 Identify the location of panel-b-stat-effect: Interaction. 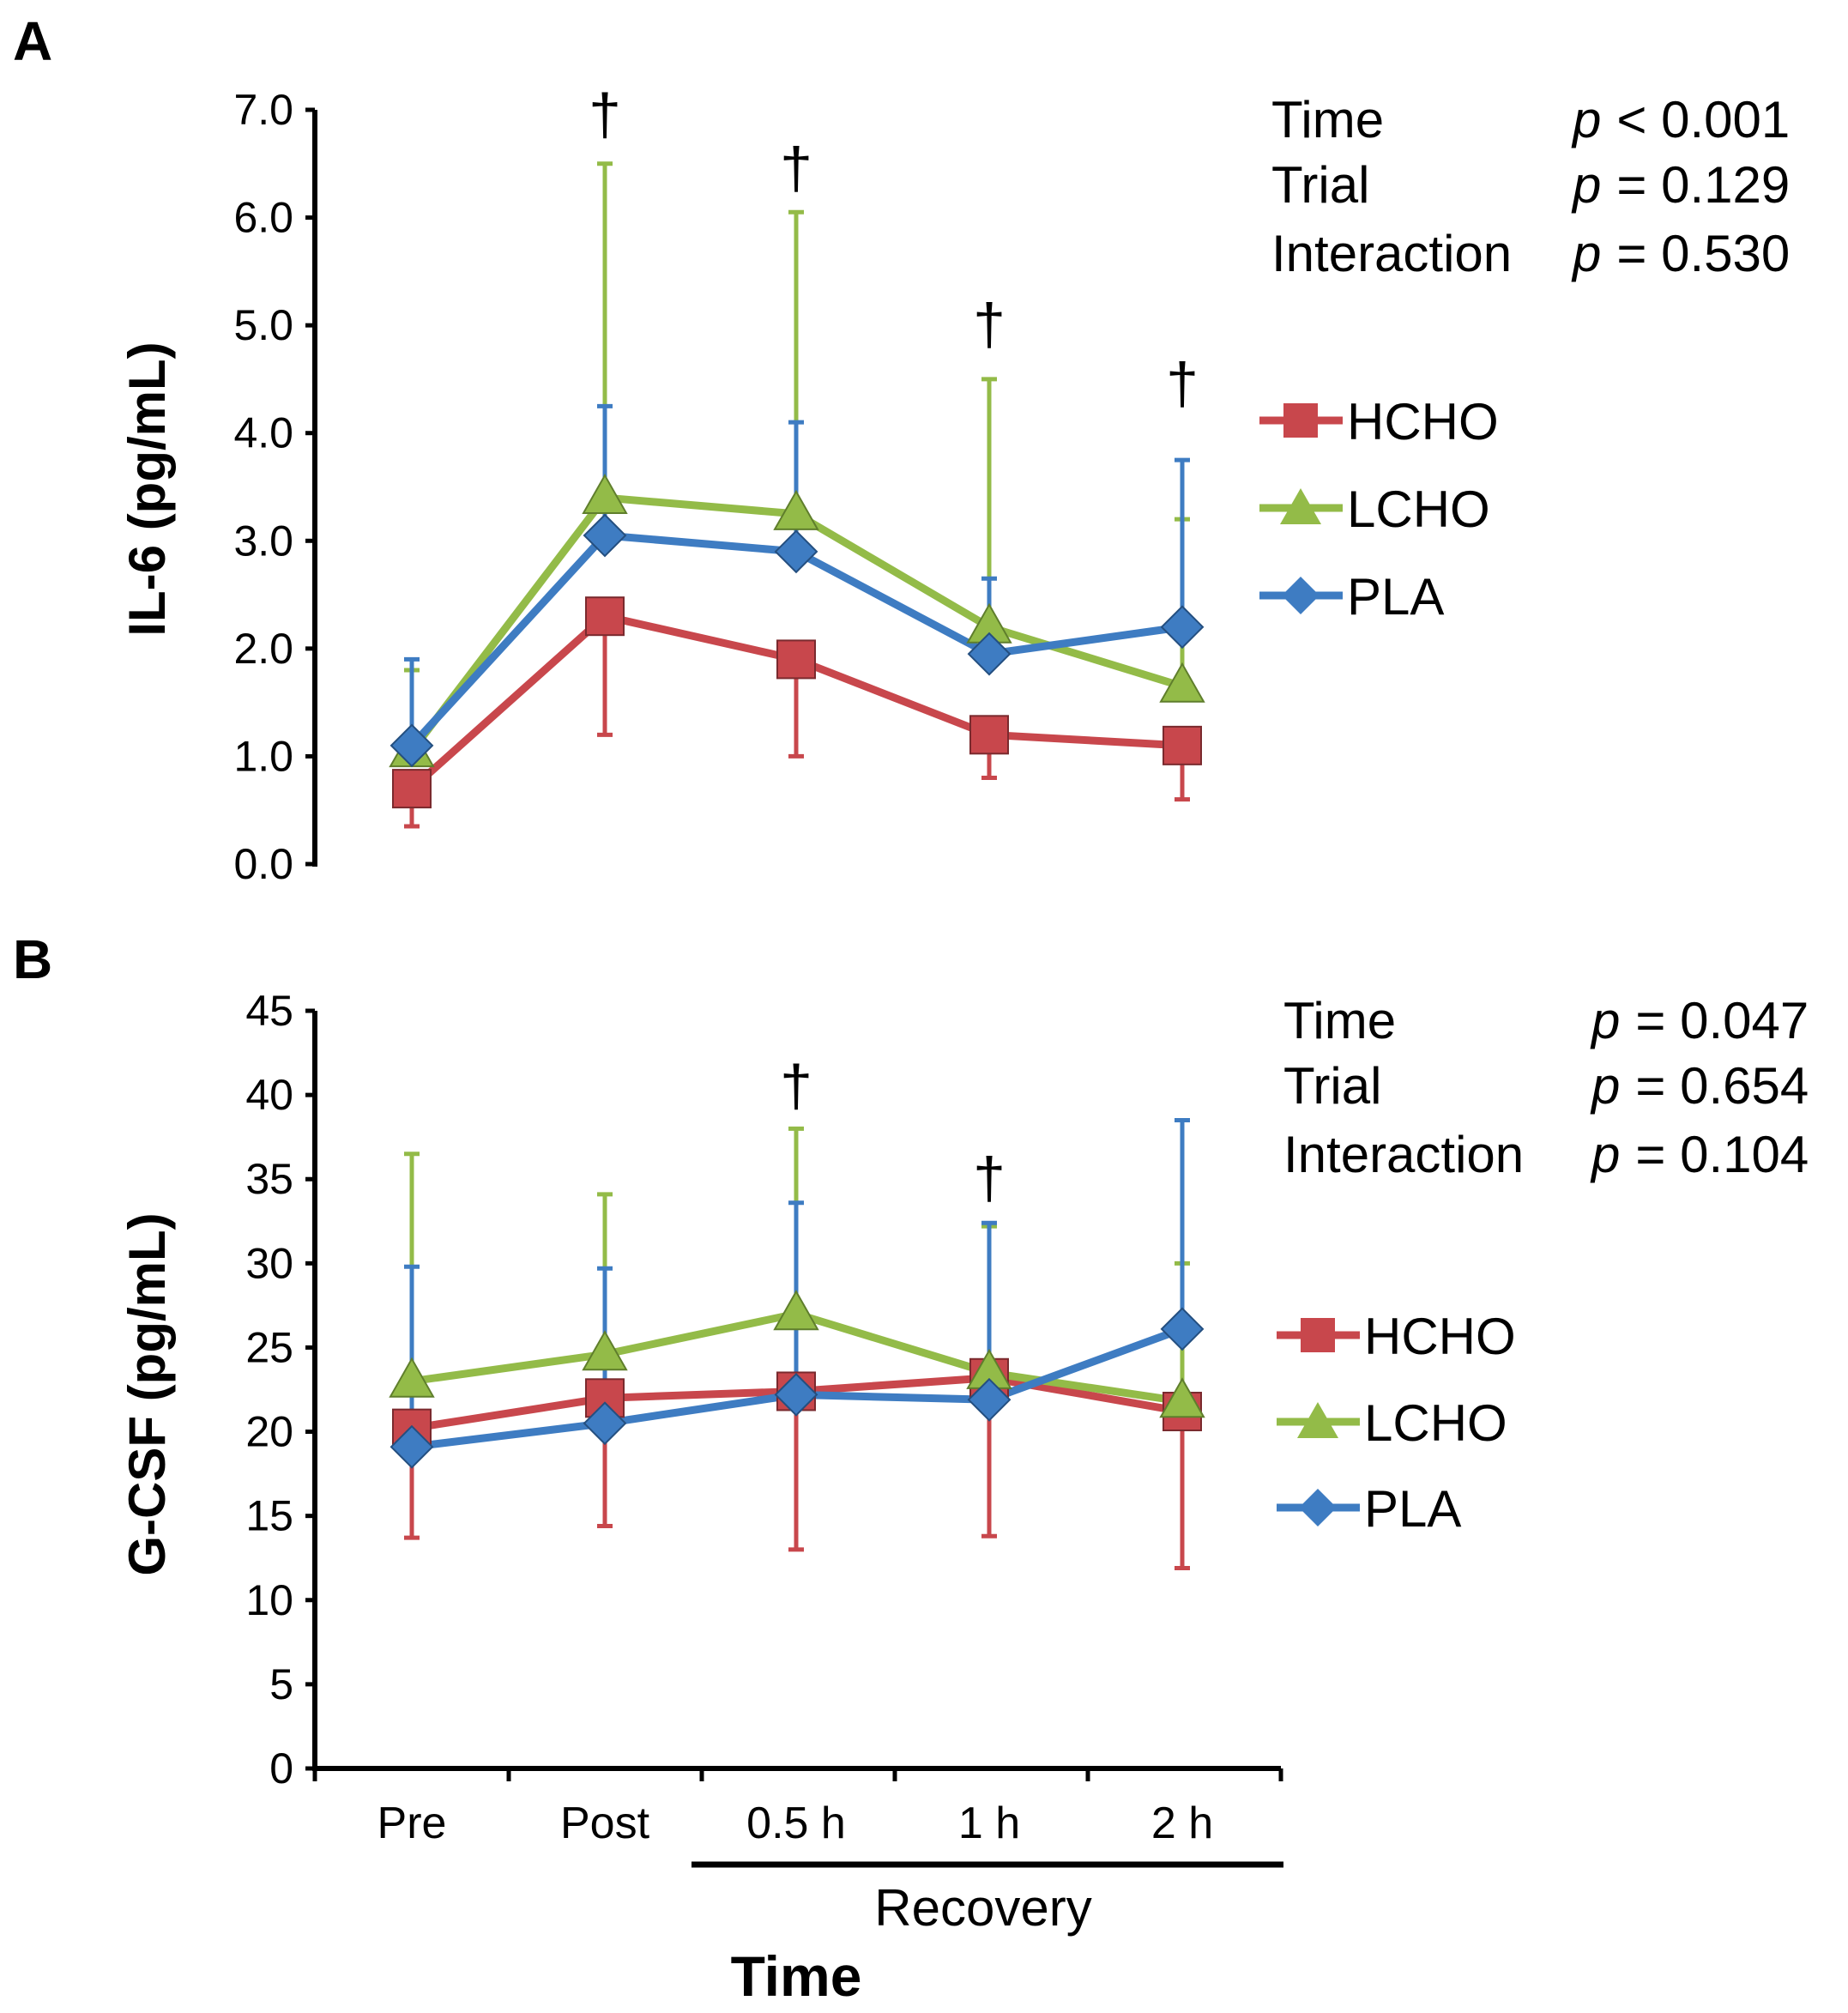
(1403, 1155).